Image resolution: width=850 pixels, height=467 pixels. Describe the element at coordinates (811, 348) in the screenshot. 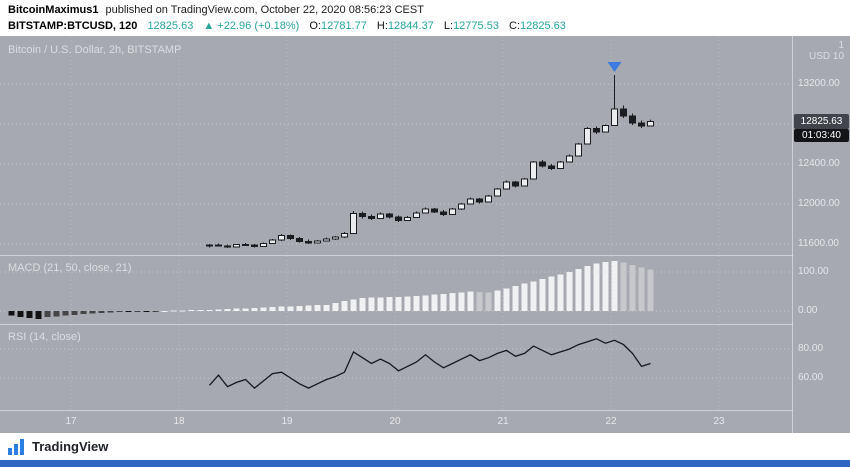

I see `axis-label: 80.00` at that location.